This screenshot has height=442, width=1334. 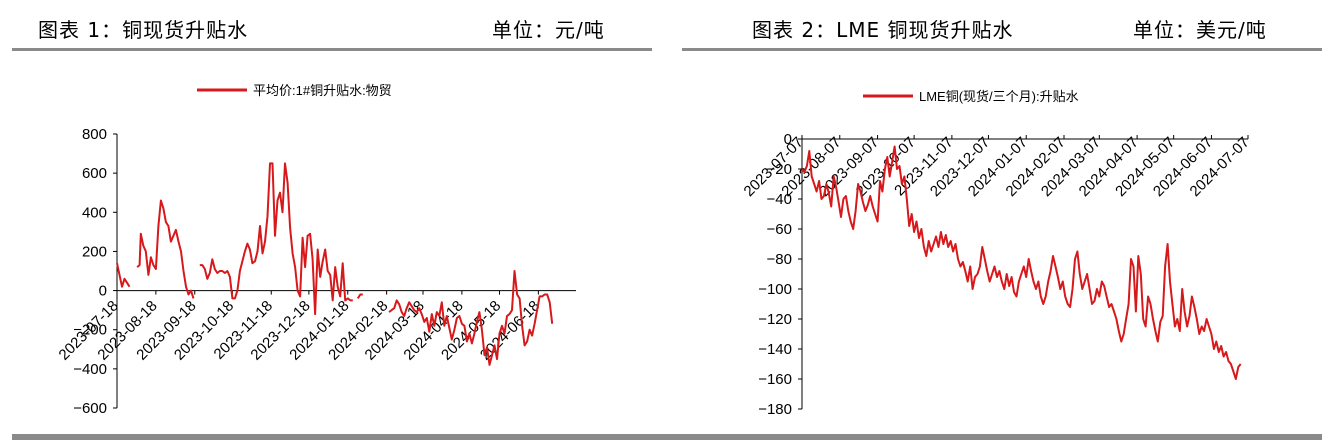 I want to click on right-chart-y-tick-label: −160, so click(x=775, y=379).